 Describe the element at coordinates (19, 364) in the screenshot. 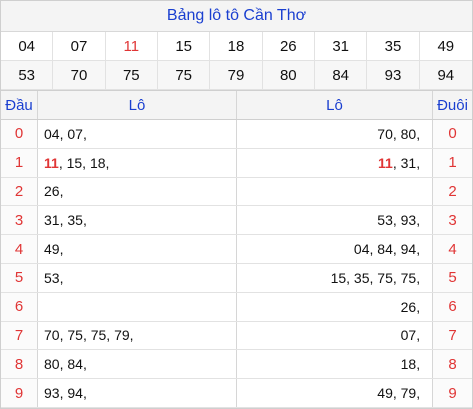

I see `dau-cell: 8` at that location.